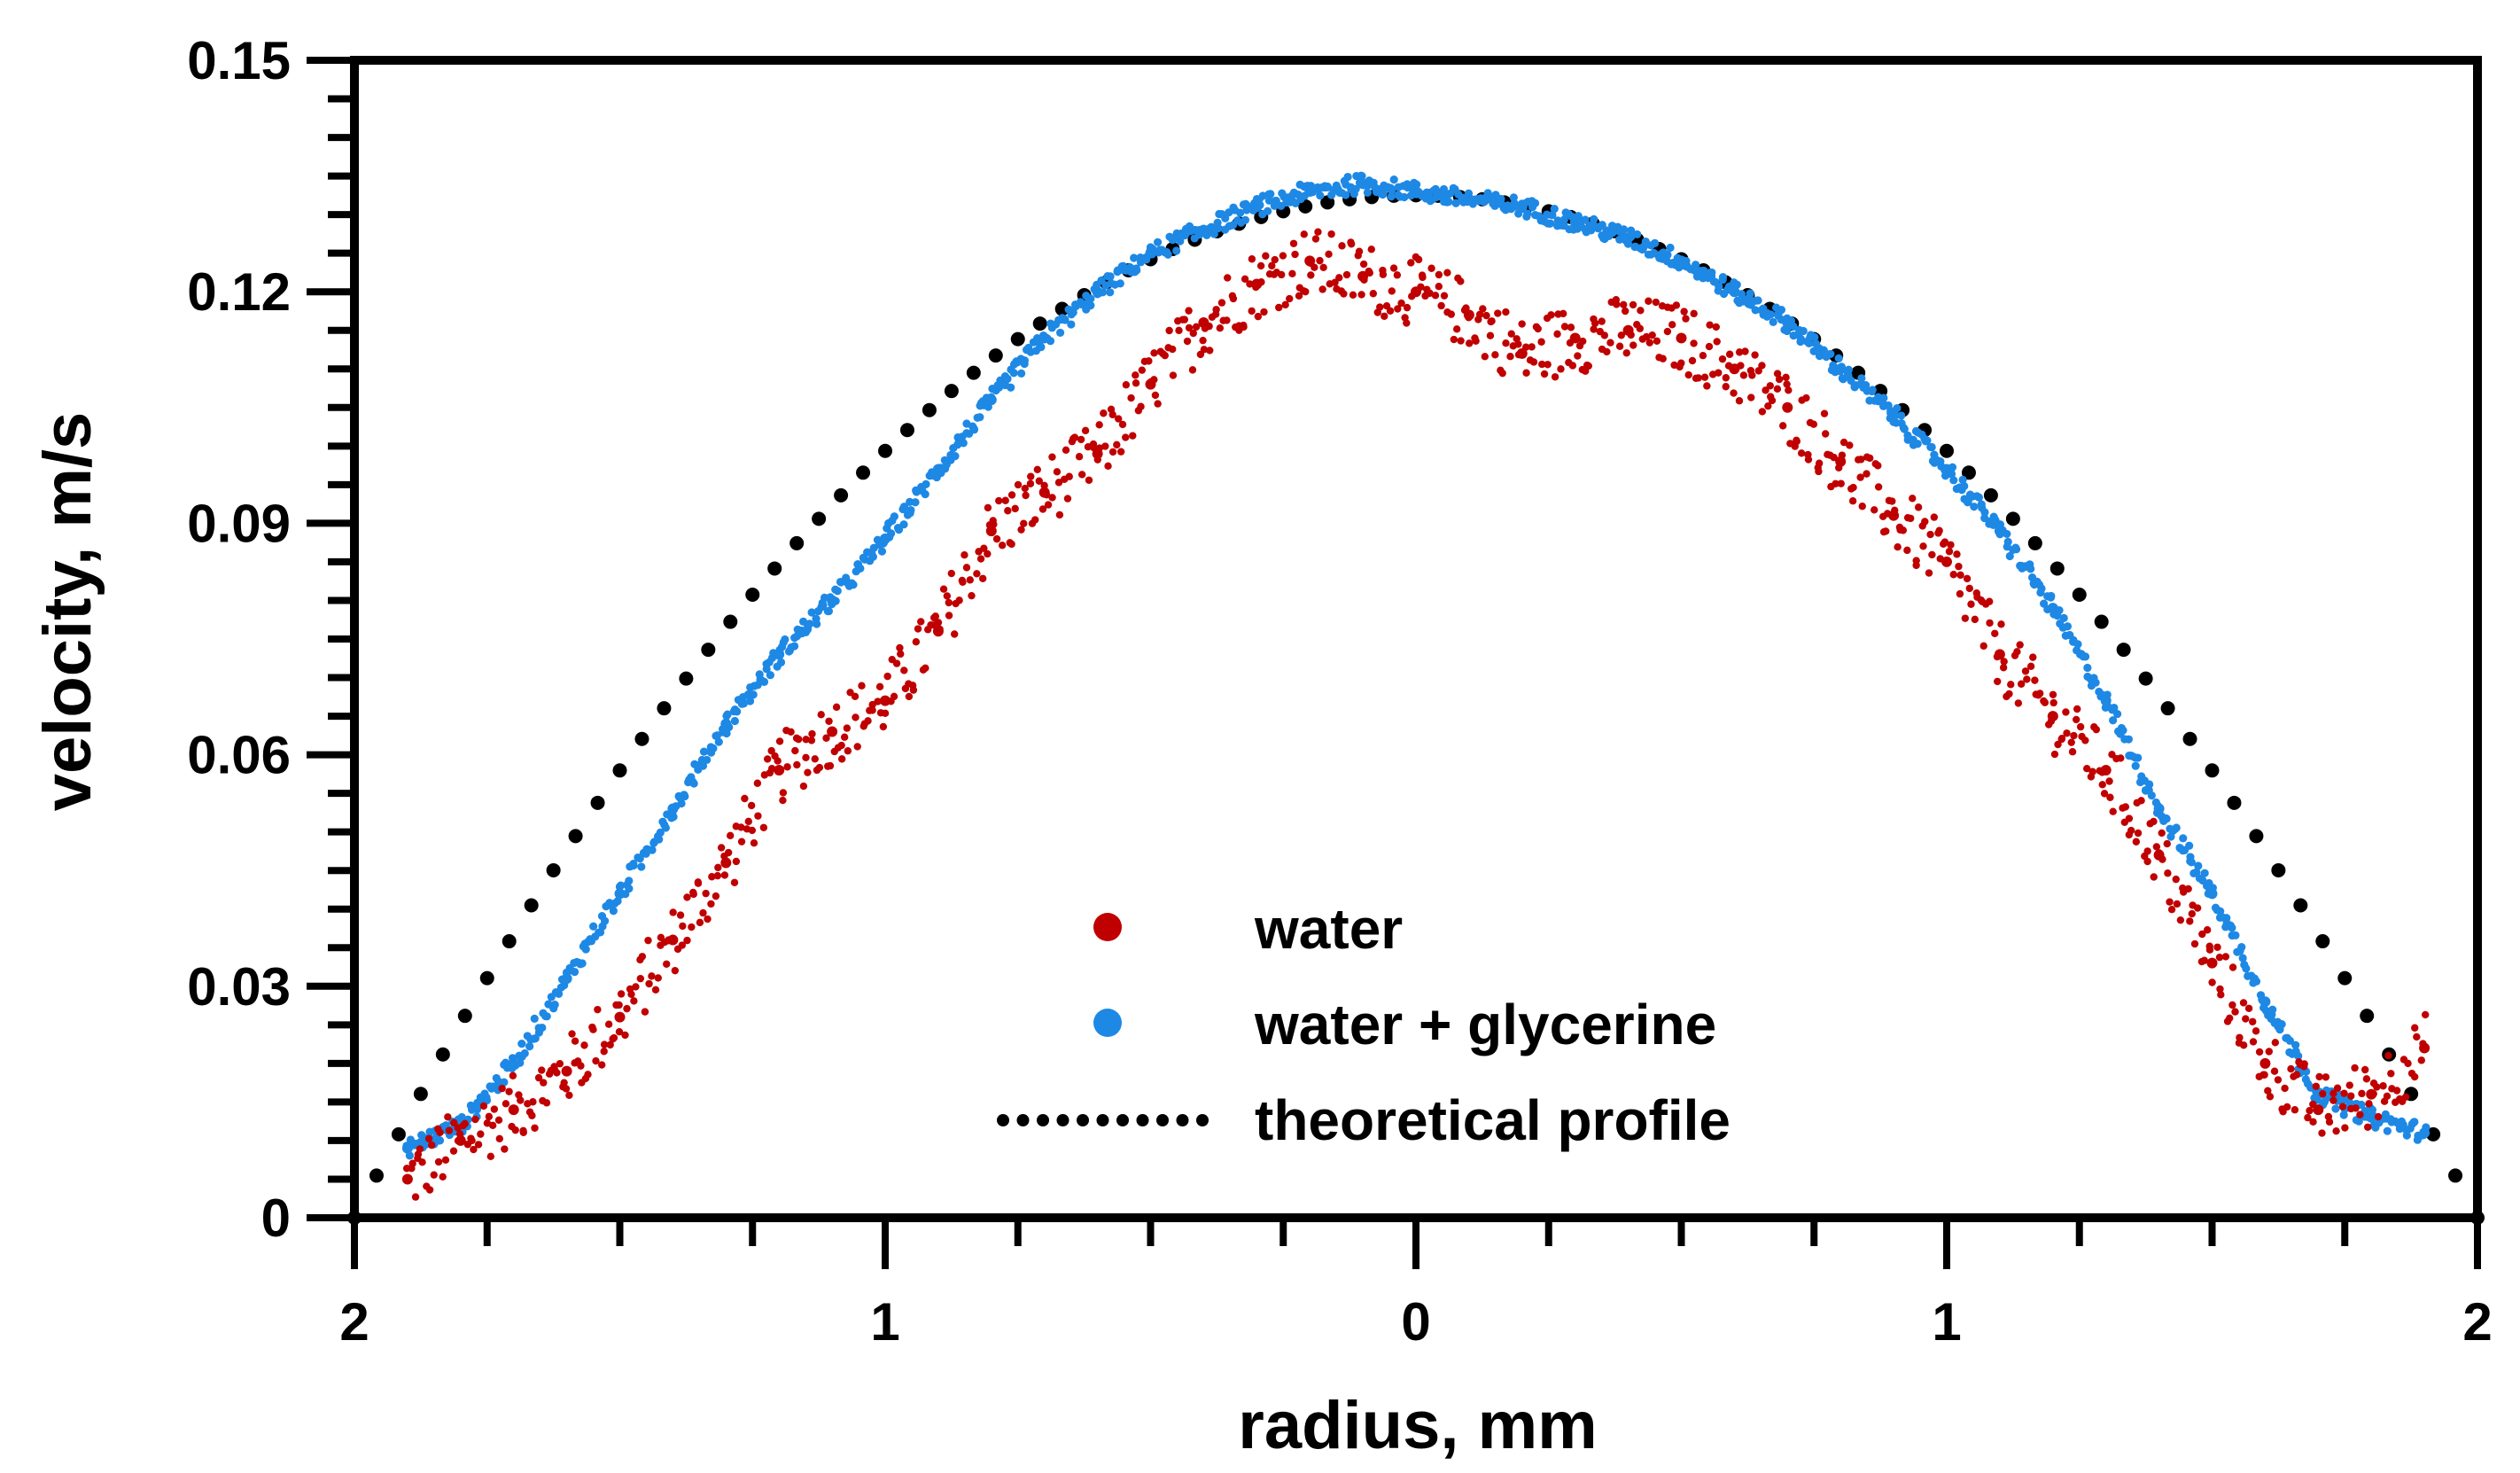 The width and height of the screenshot is (2520, 1473). I want to click on legend-marker, so click(1107, 927).